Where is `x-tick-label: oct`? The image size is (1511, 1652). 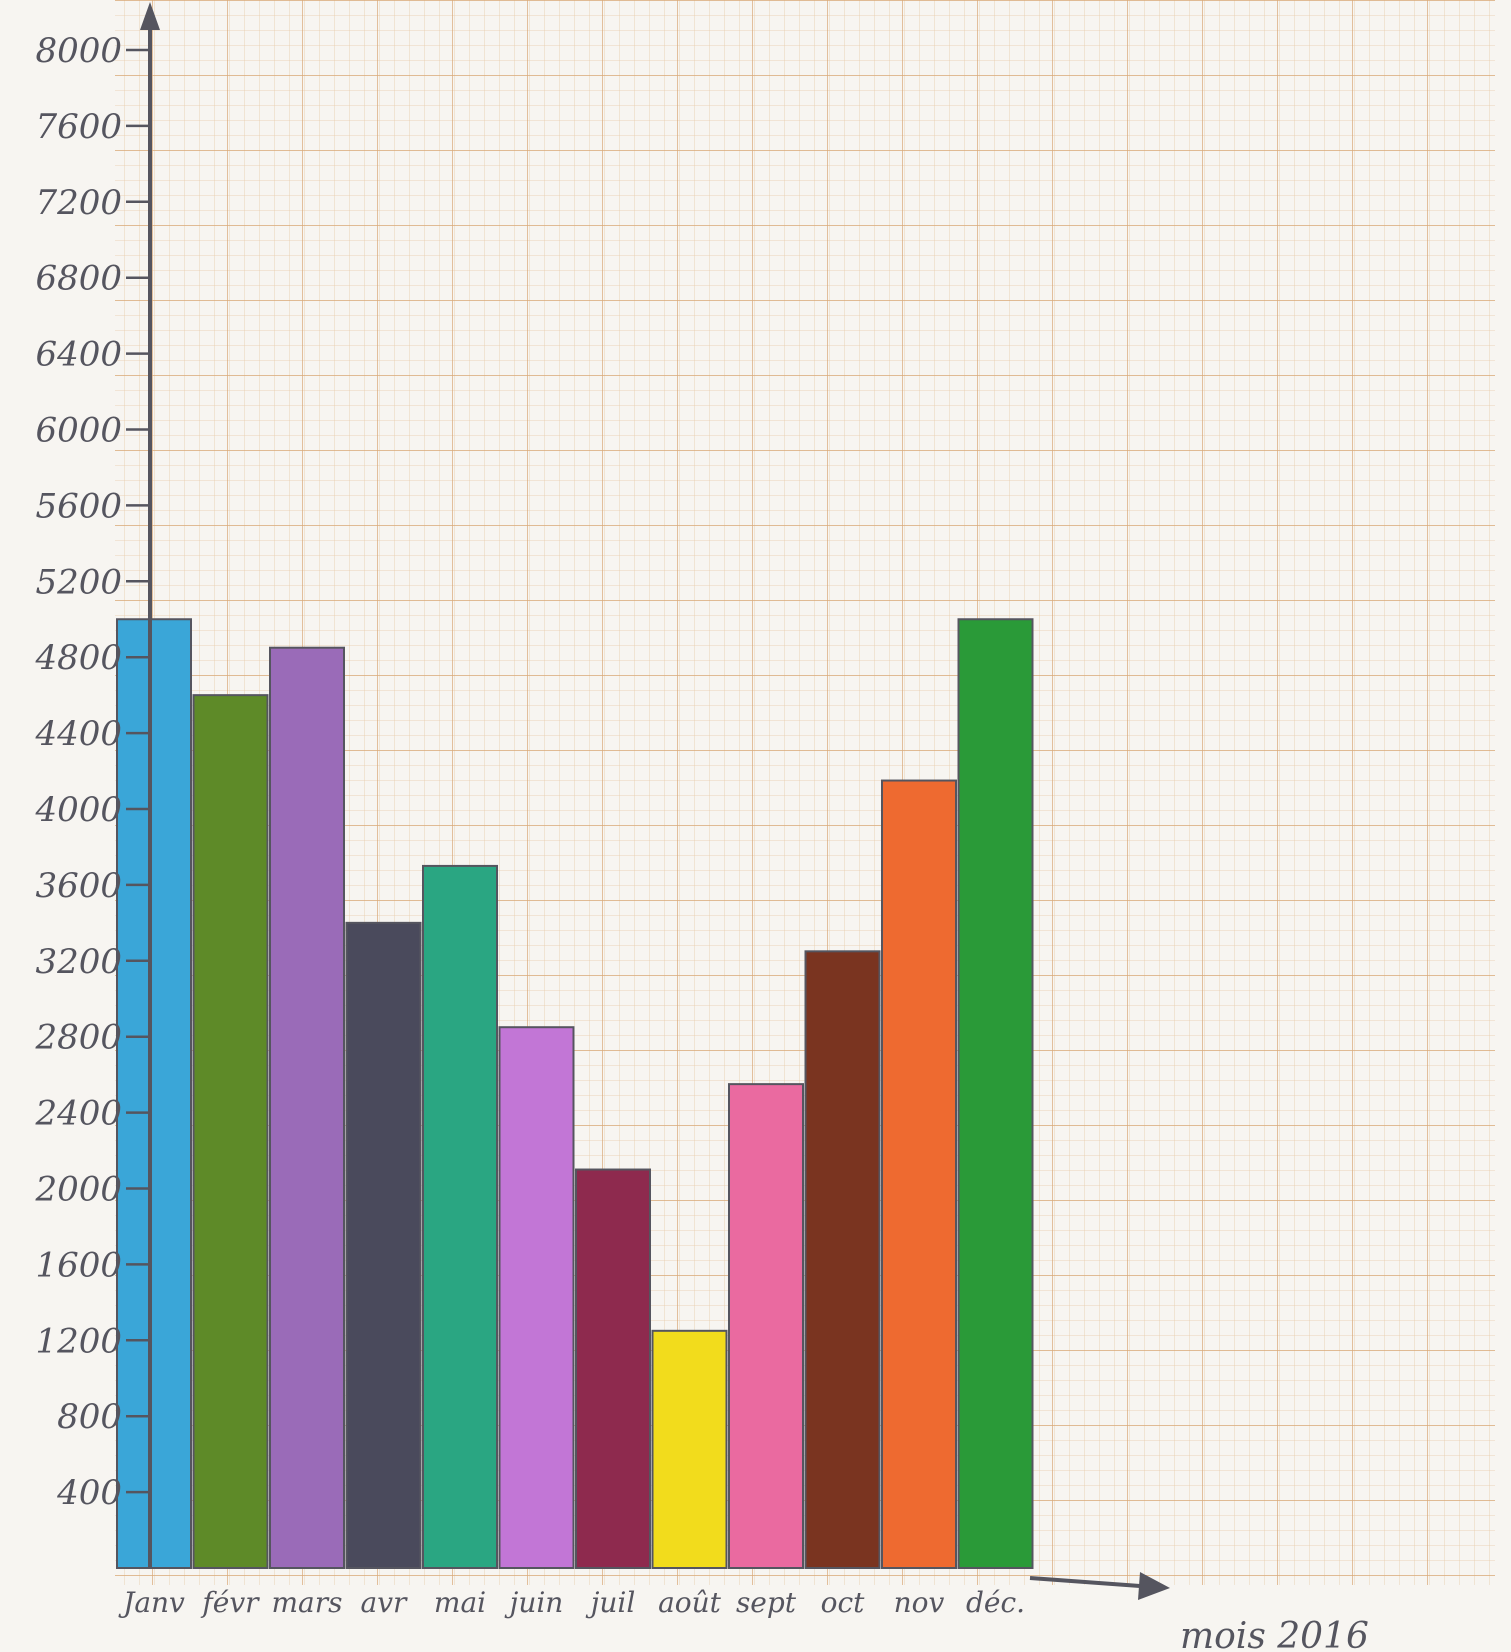 x-tick-label: oct is located at coordinates (843, 1602).